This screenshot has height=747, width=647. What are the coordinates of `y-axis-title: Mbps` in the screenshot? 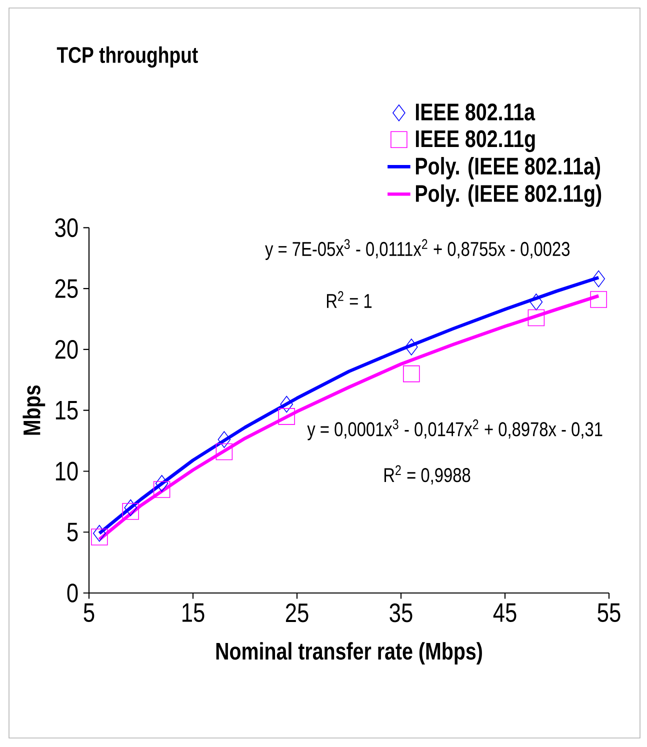 It's located at (34, 410).